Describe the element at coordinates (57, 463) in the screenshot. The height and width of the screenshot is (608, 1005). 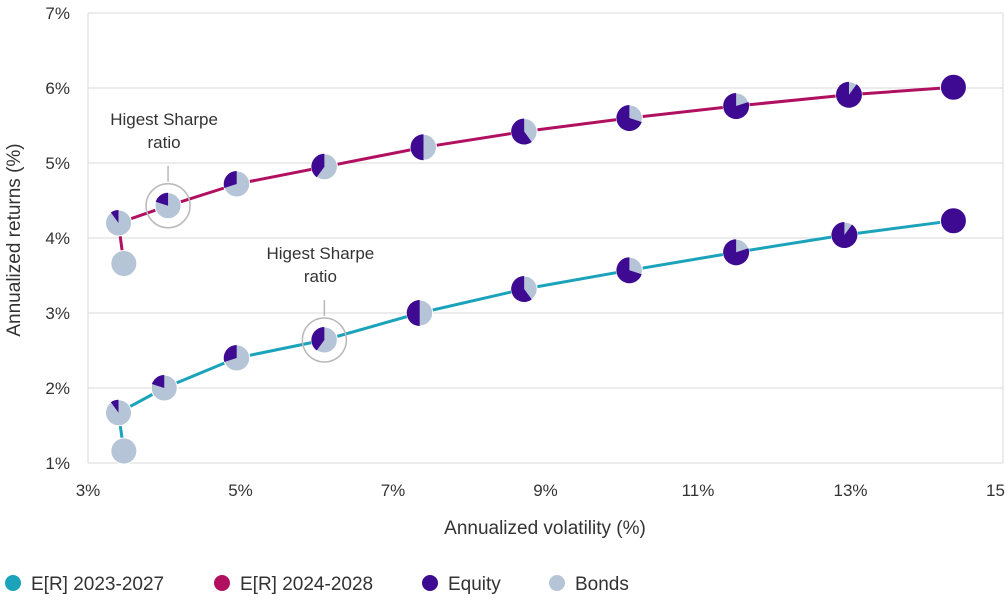
I see `y-tick-label: 1%` at that location.